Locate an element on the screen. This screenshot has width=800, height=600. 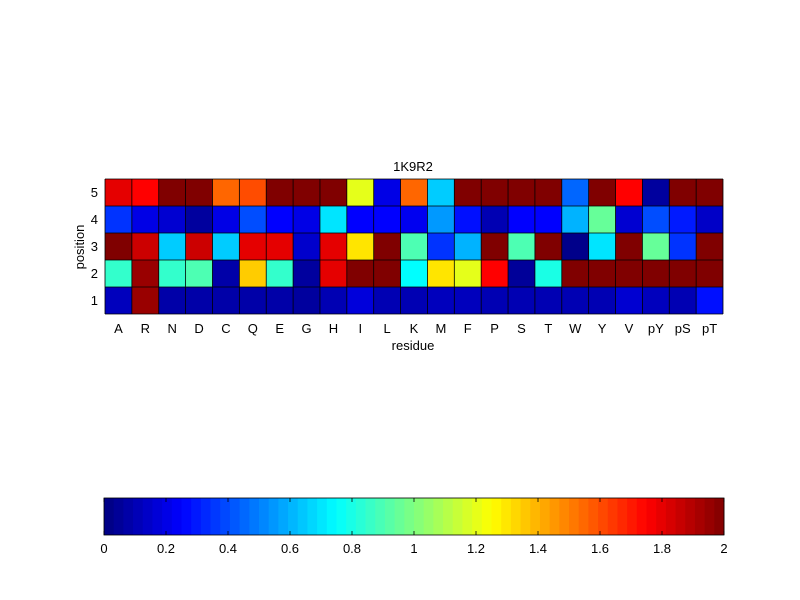
x-tick-label: pT is located at coordinates (709, 328).